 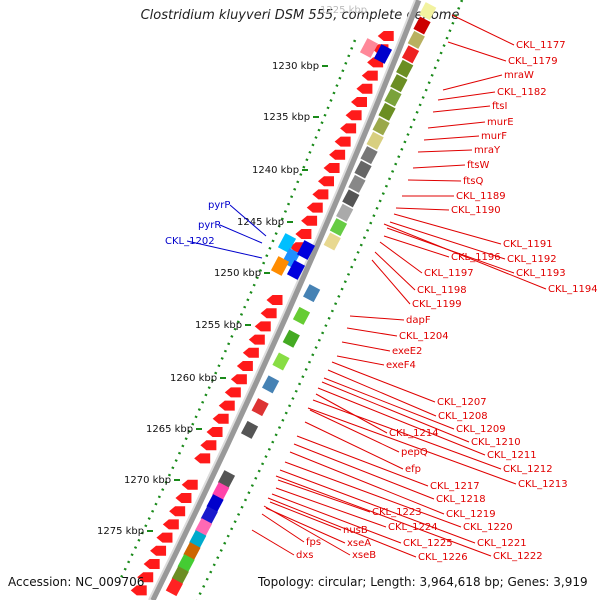 I want to click on gene-label-right: CKL_1189, so click(x=481, y=196).